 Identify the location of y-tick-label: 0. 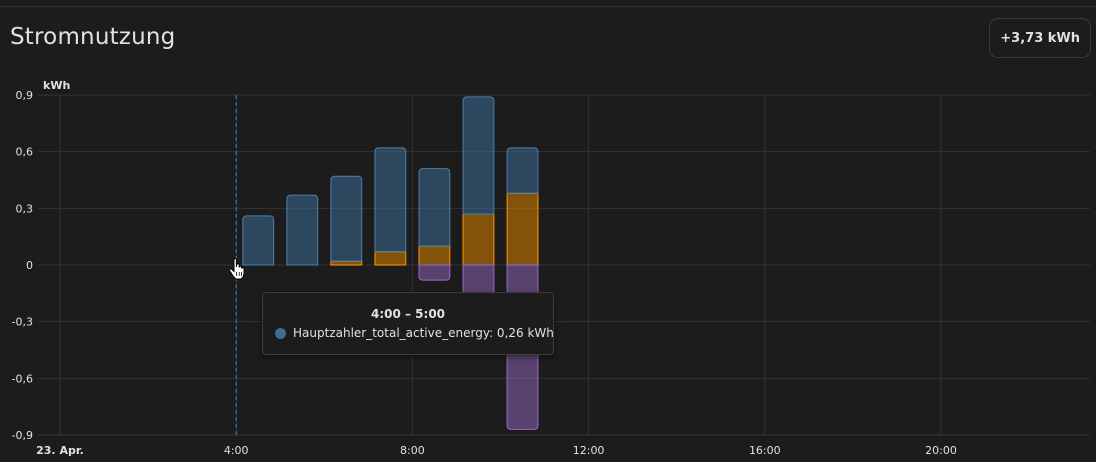
(29, 265).